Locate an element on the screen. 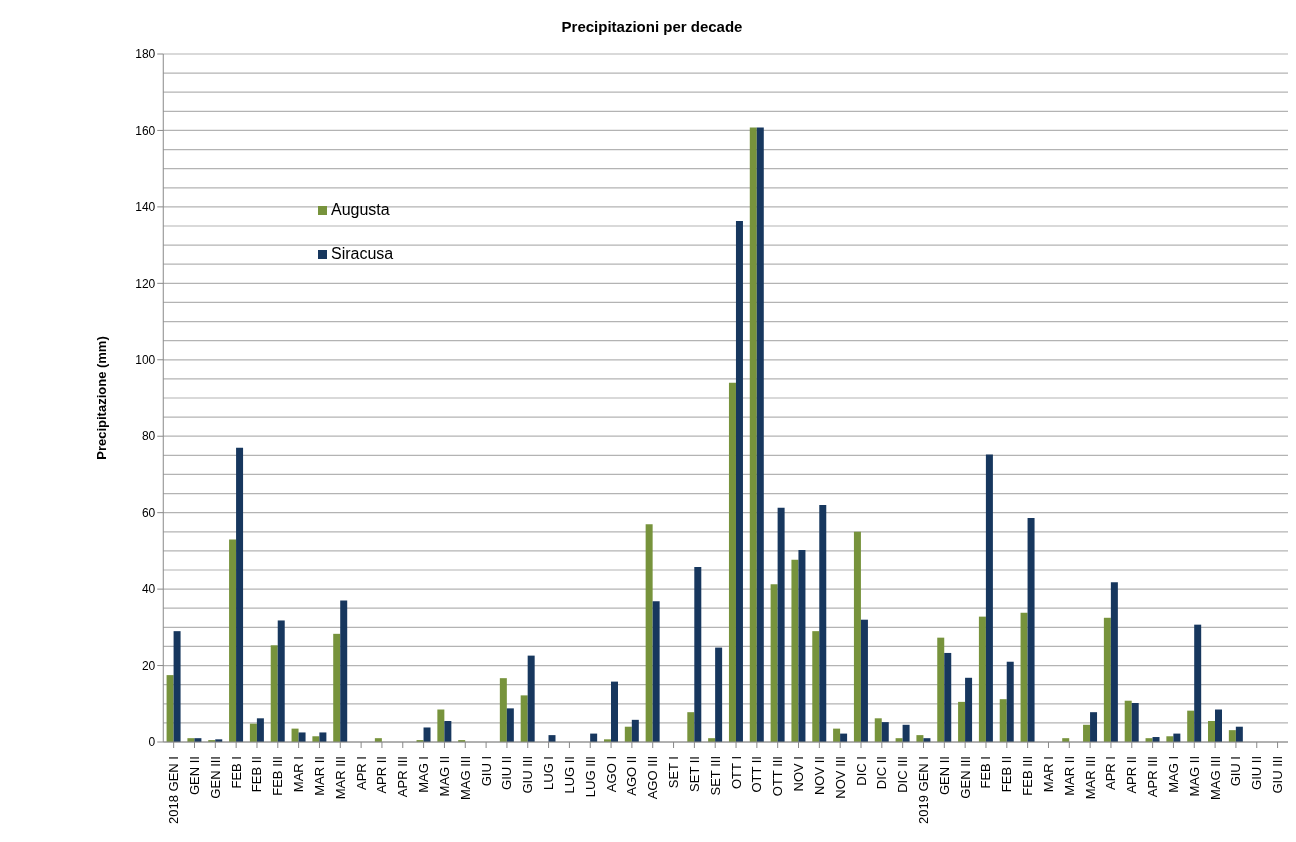  y-tick-label: 140 is located at coordinates (145, 207).